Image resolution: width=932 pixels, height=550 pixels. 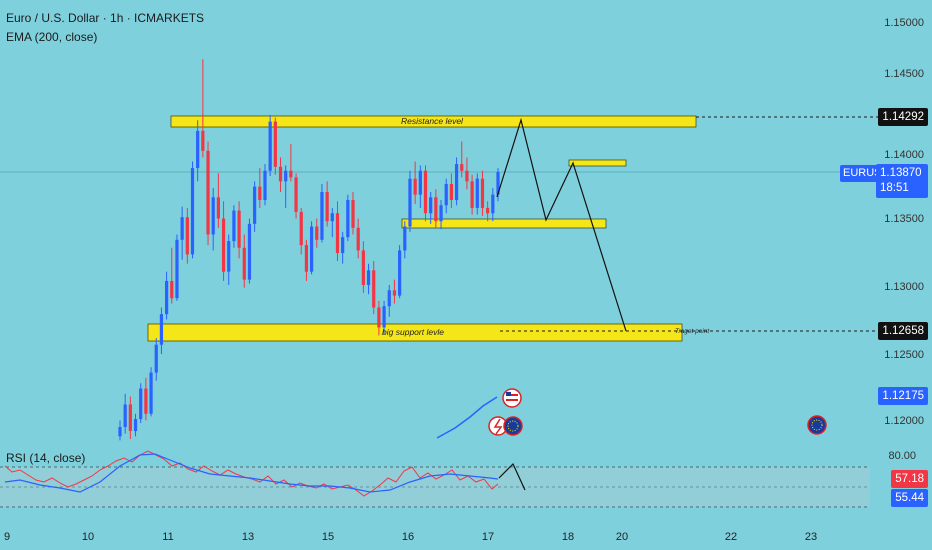 I want to click on rsi-line, so click(x=251, y=473).